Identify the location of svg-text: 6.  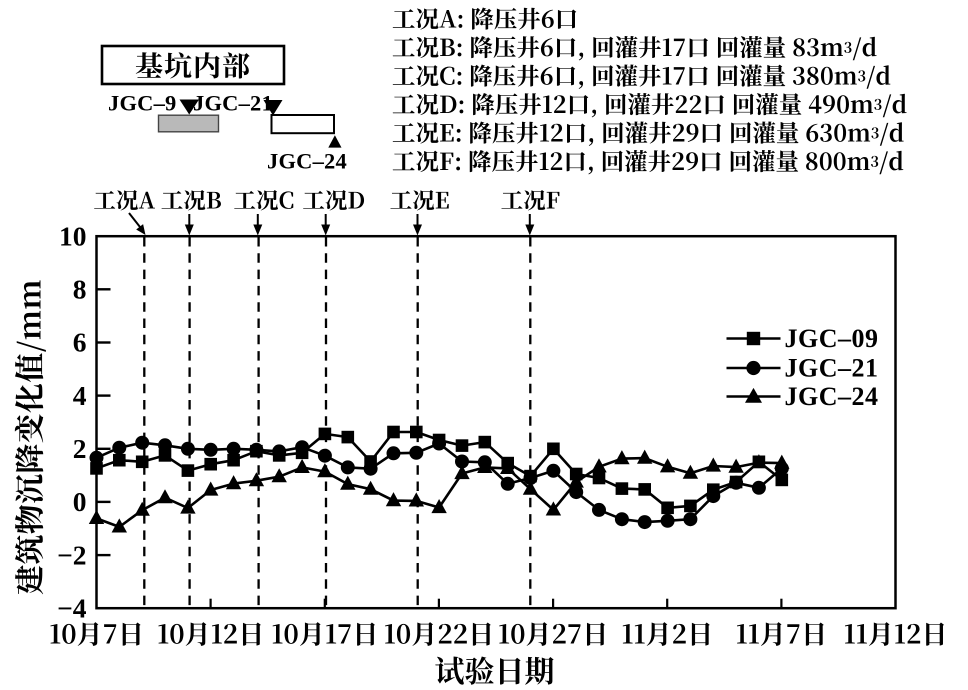
(80, 342).